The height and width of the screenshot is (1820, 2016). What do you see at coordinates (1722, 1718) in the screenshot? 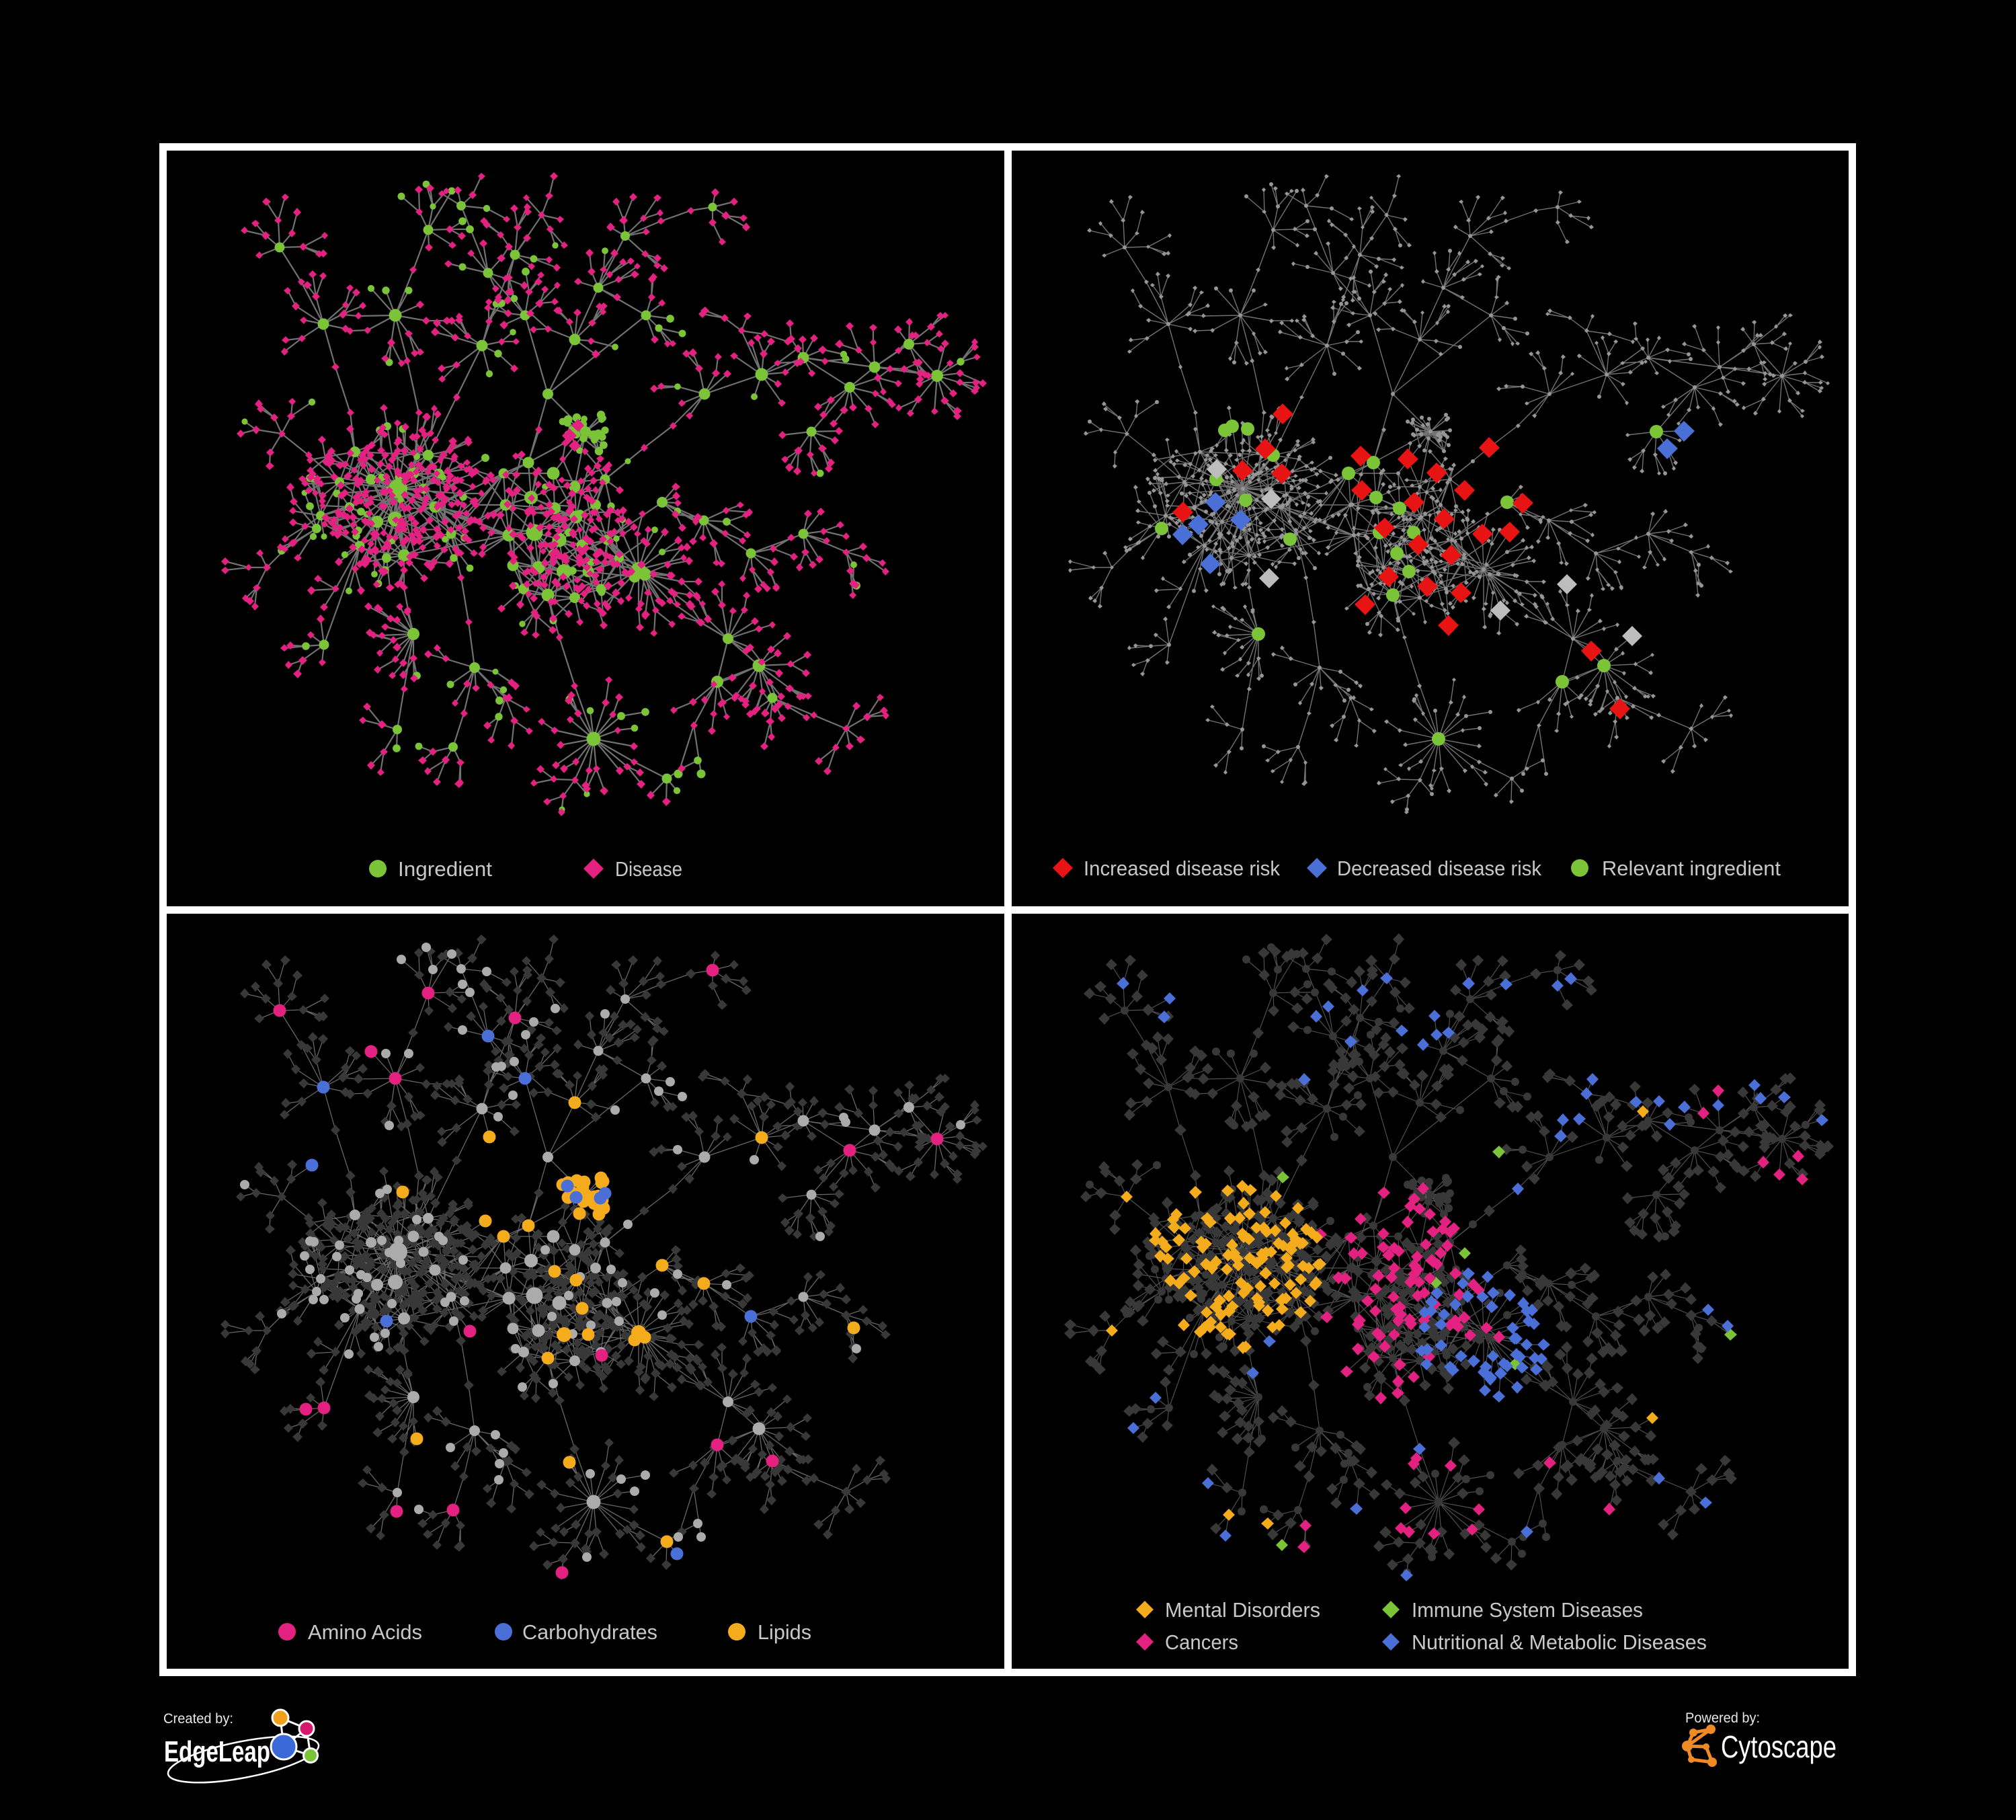
I see `svg-text: Powered by:` at bounding box center [1722, 1718].